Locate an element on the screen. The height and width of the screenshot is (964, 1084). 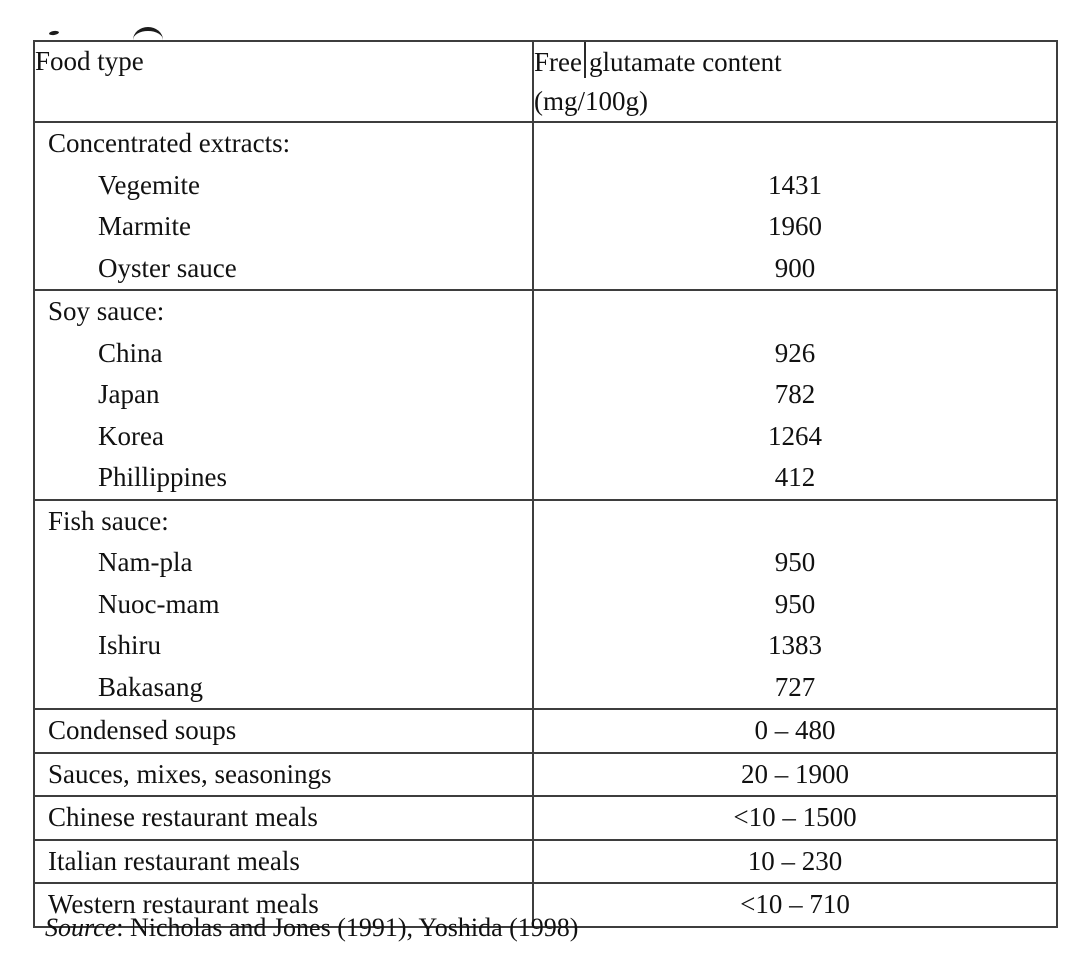
table-row: Chinese restaurant meals <10 – 1500 is located at coordinates (545, 818).